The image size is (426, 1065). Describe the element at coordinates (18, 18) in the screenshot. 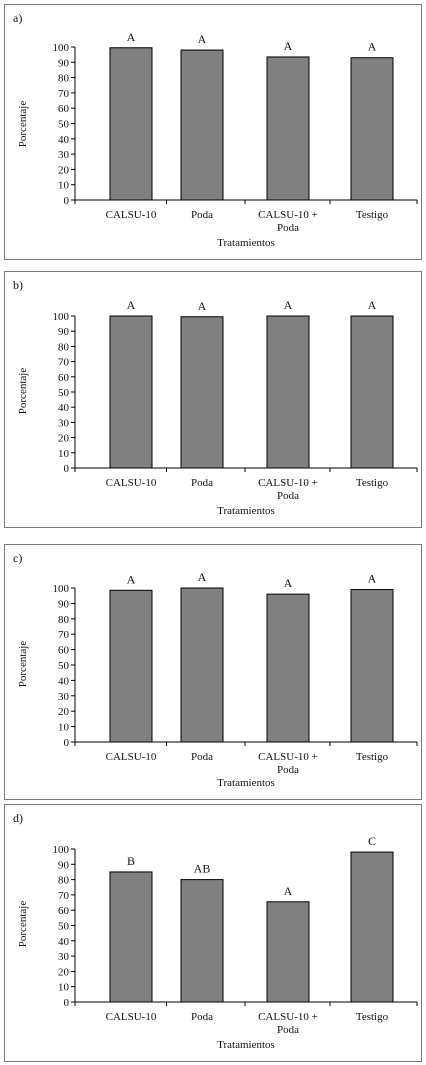

I see `panel-label: a)` at that location.